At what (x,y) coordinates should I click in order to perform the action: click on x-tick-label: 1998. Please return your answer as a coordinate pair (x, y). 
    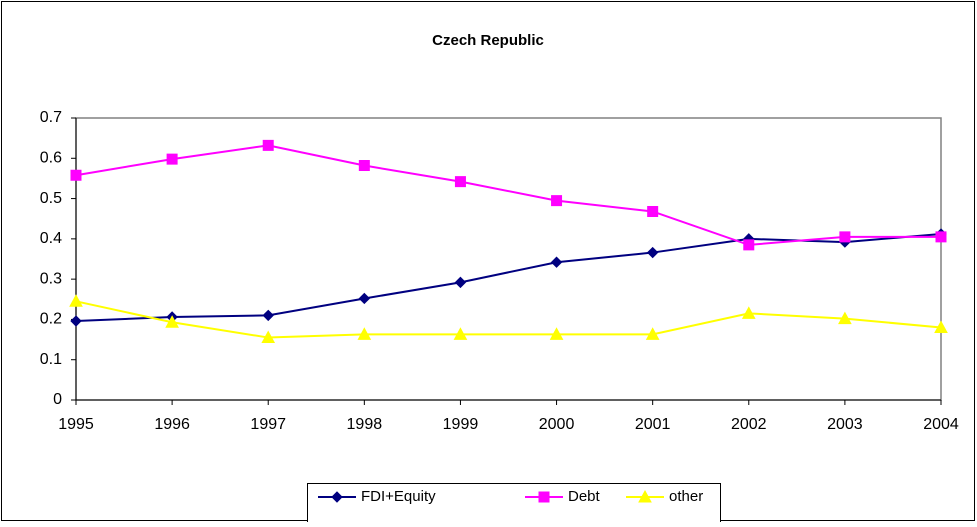
    Looking at the image, I should click on (365, 424).